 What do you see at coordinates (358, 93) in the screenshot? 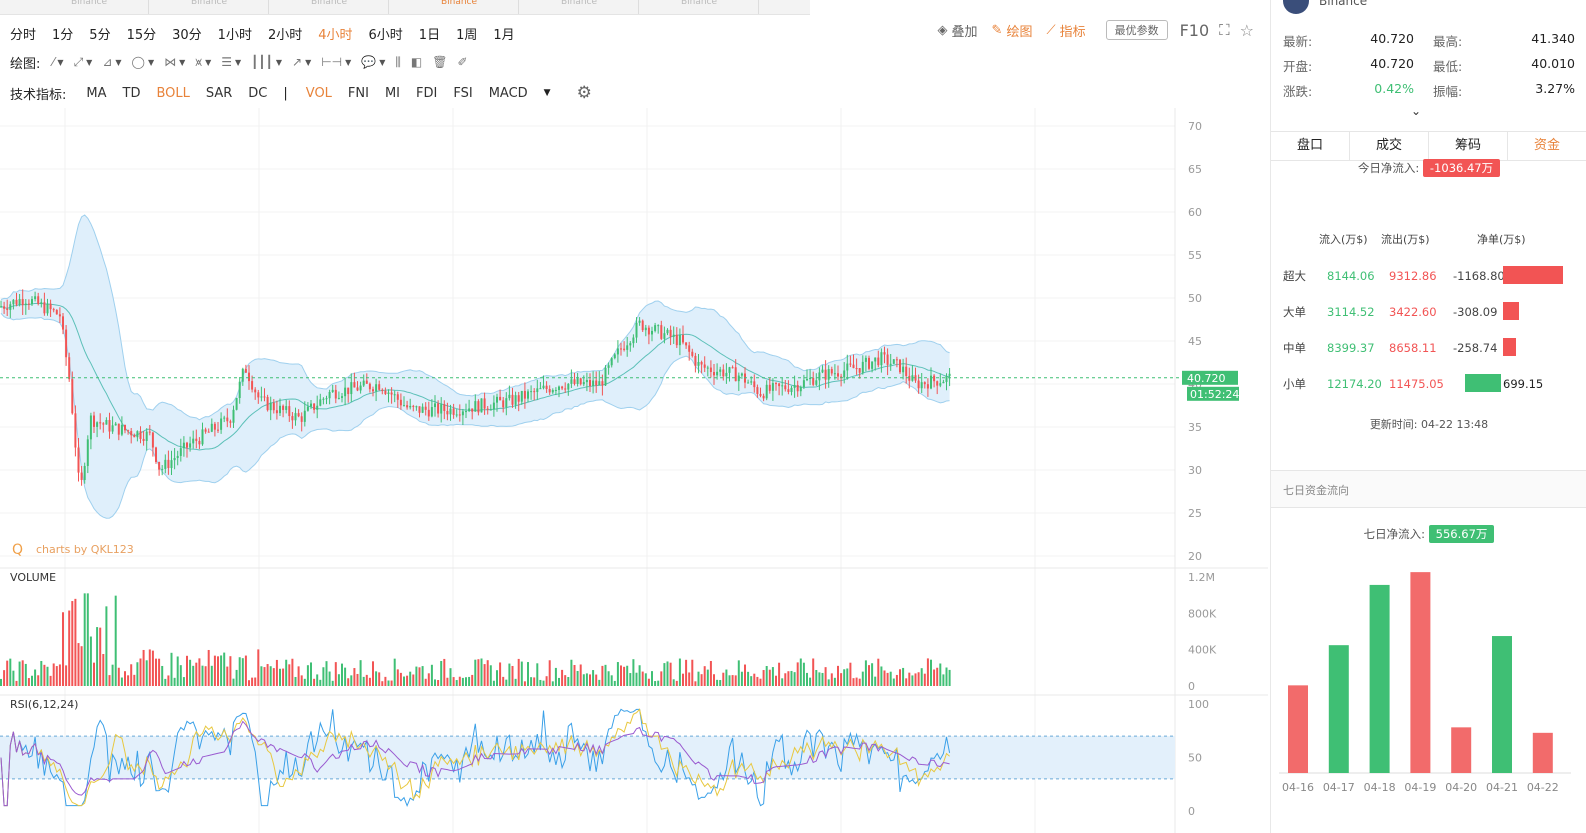
I see `indicator-fni: FNI` at bounding box center [358, 93].